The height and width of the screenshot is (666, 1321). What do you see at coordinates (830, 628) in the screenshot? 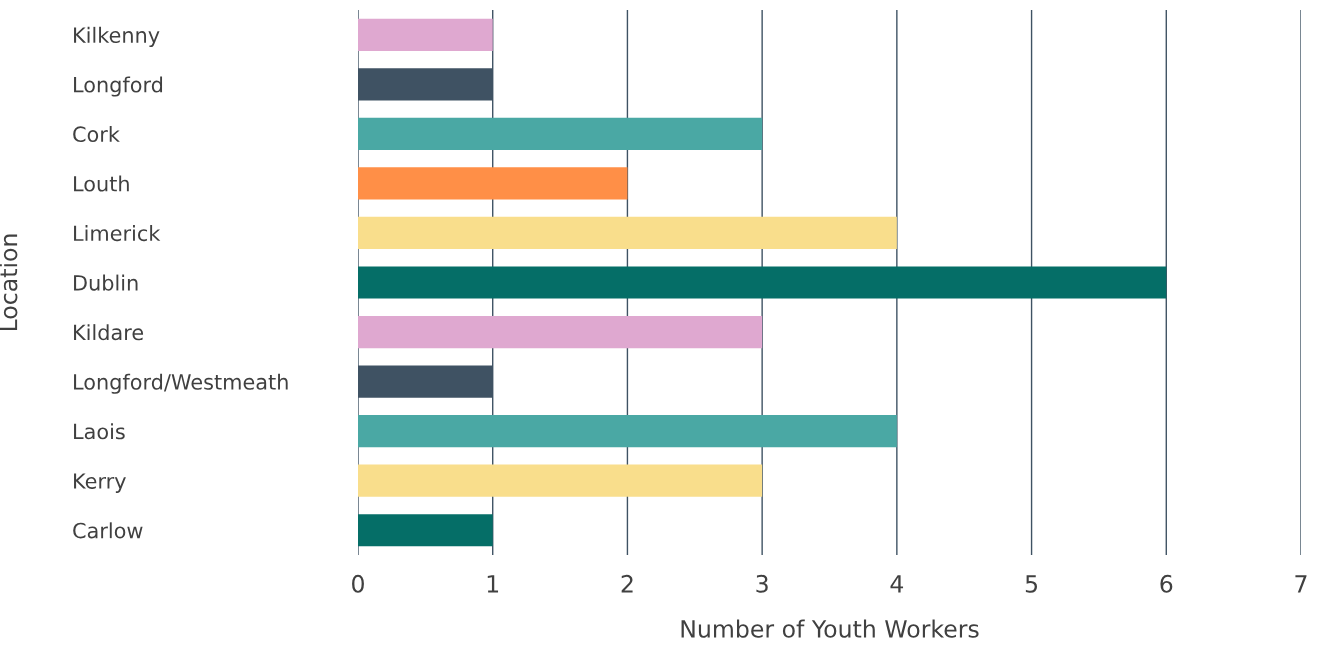
I see `x-axis-title: Number of Youth Workers` at bounding box center [830, 628].